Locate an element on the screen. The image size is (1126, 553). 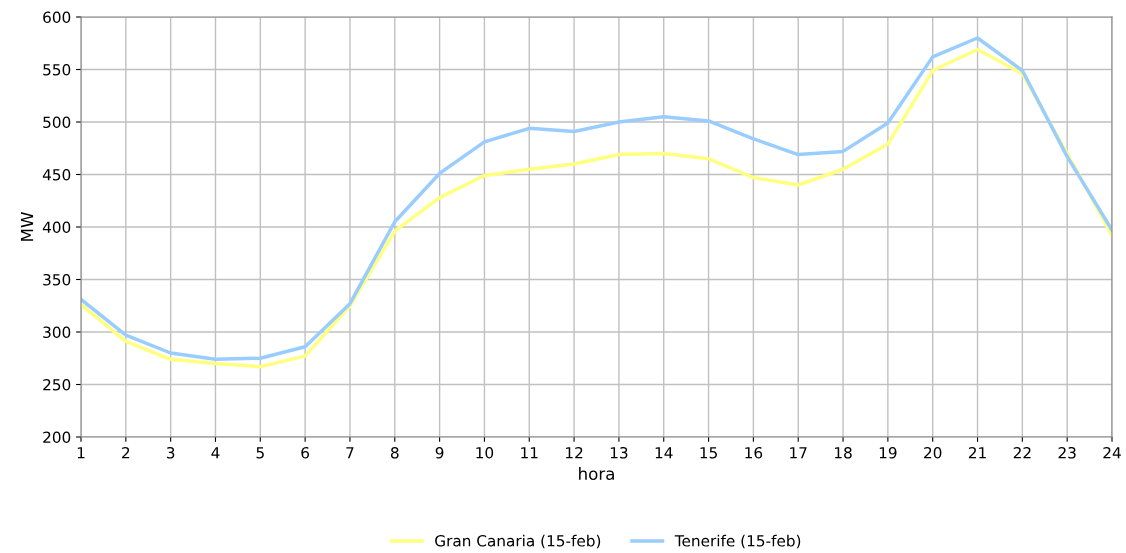
x-tick-label: 13 is located at coordinates (619, 452).